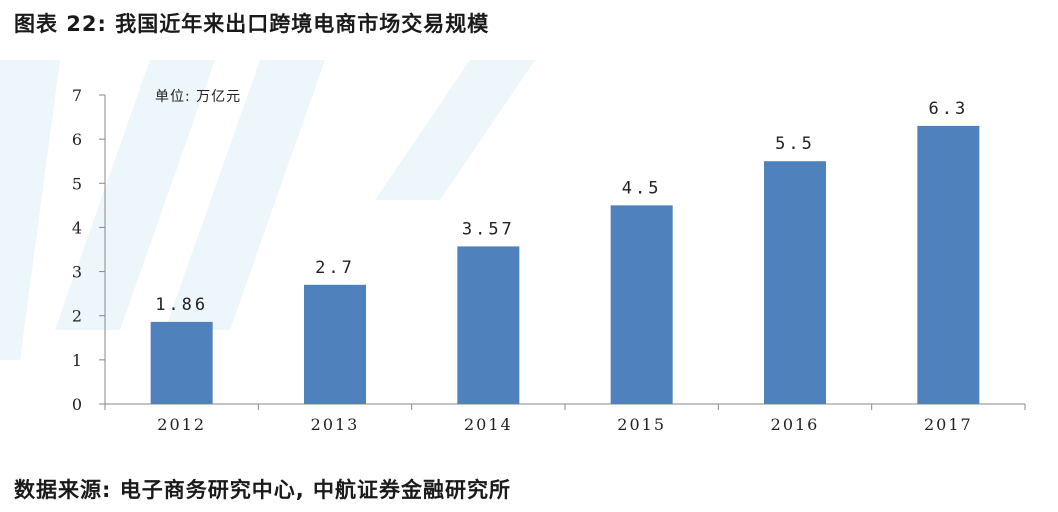 This screenshot has width=1058, height=512. Describe the element at coordinates (198, 97) in the screenshot. I see `unit-label: 单位: 万亿元` at that location.